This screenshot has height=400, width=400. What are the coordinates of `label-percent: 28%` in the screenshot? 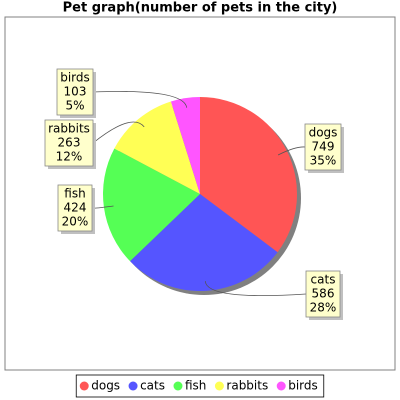 It's located at (323, 308).